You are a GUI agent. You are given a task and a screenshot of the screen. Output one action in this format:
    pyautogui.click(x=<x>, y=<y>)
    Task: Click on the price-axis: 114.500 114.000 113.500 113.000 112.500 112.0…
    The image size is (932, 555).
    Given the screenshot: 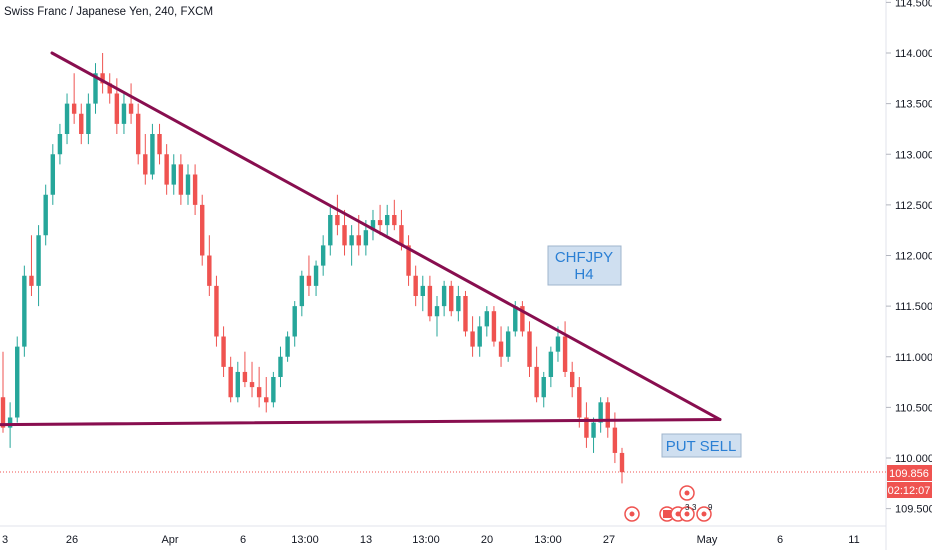 What is the action you would take?
    pyautogui.click(x=909, y=258)
    